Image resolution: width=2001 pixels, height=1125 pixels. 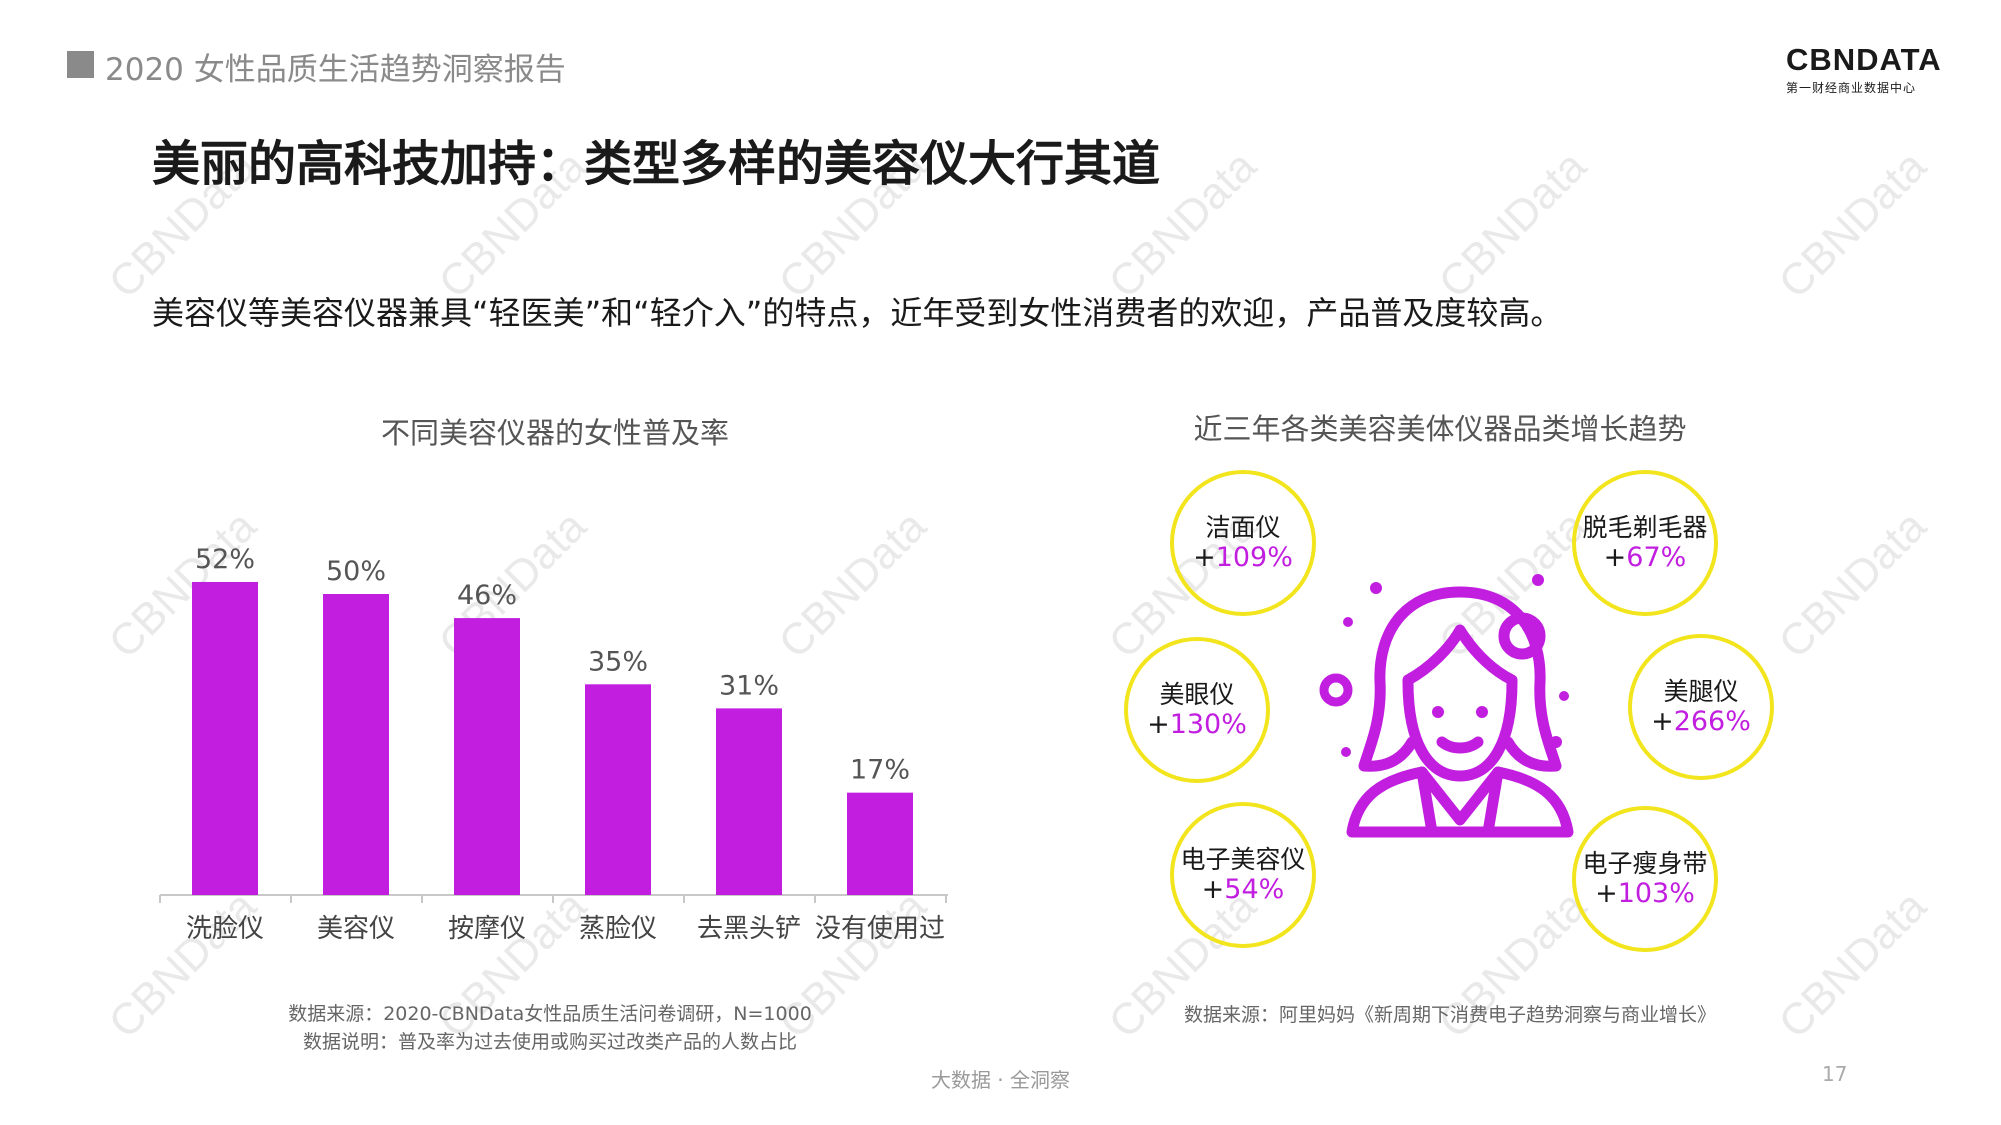 I want to click on growth-chart-source: 数据来源：阿里妈妈《新周期下消费电子趋势洞察与商业增长》, so click(x=1449, y=1015).